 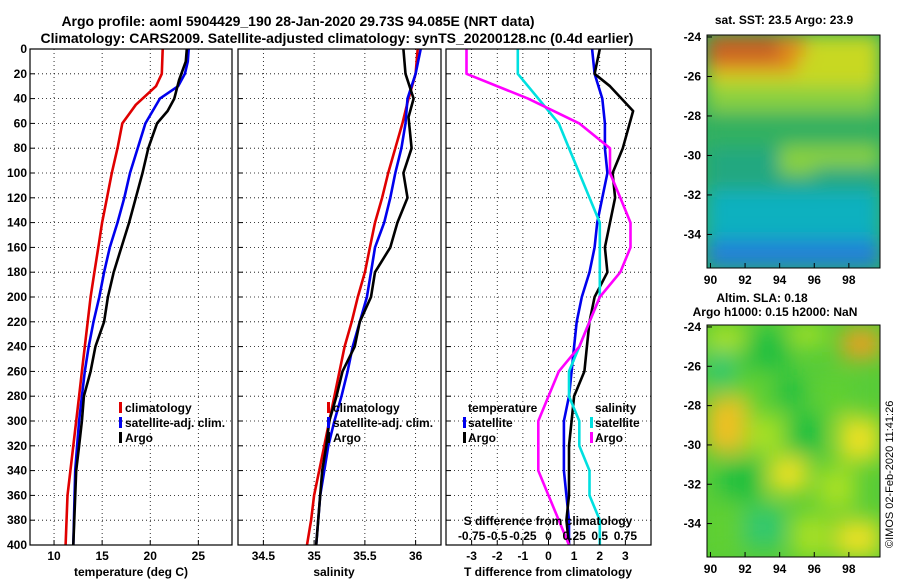 I want to click on map-y-tick-label: -26, so click(x=693, y=366).